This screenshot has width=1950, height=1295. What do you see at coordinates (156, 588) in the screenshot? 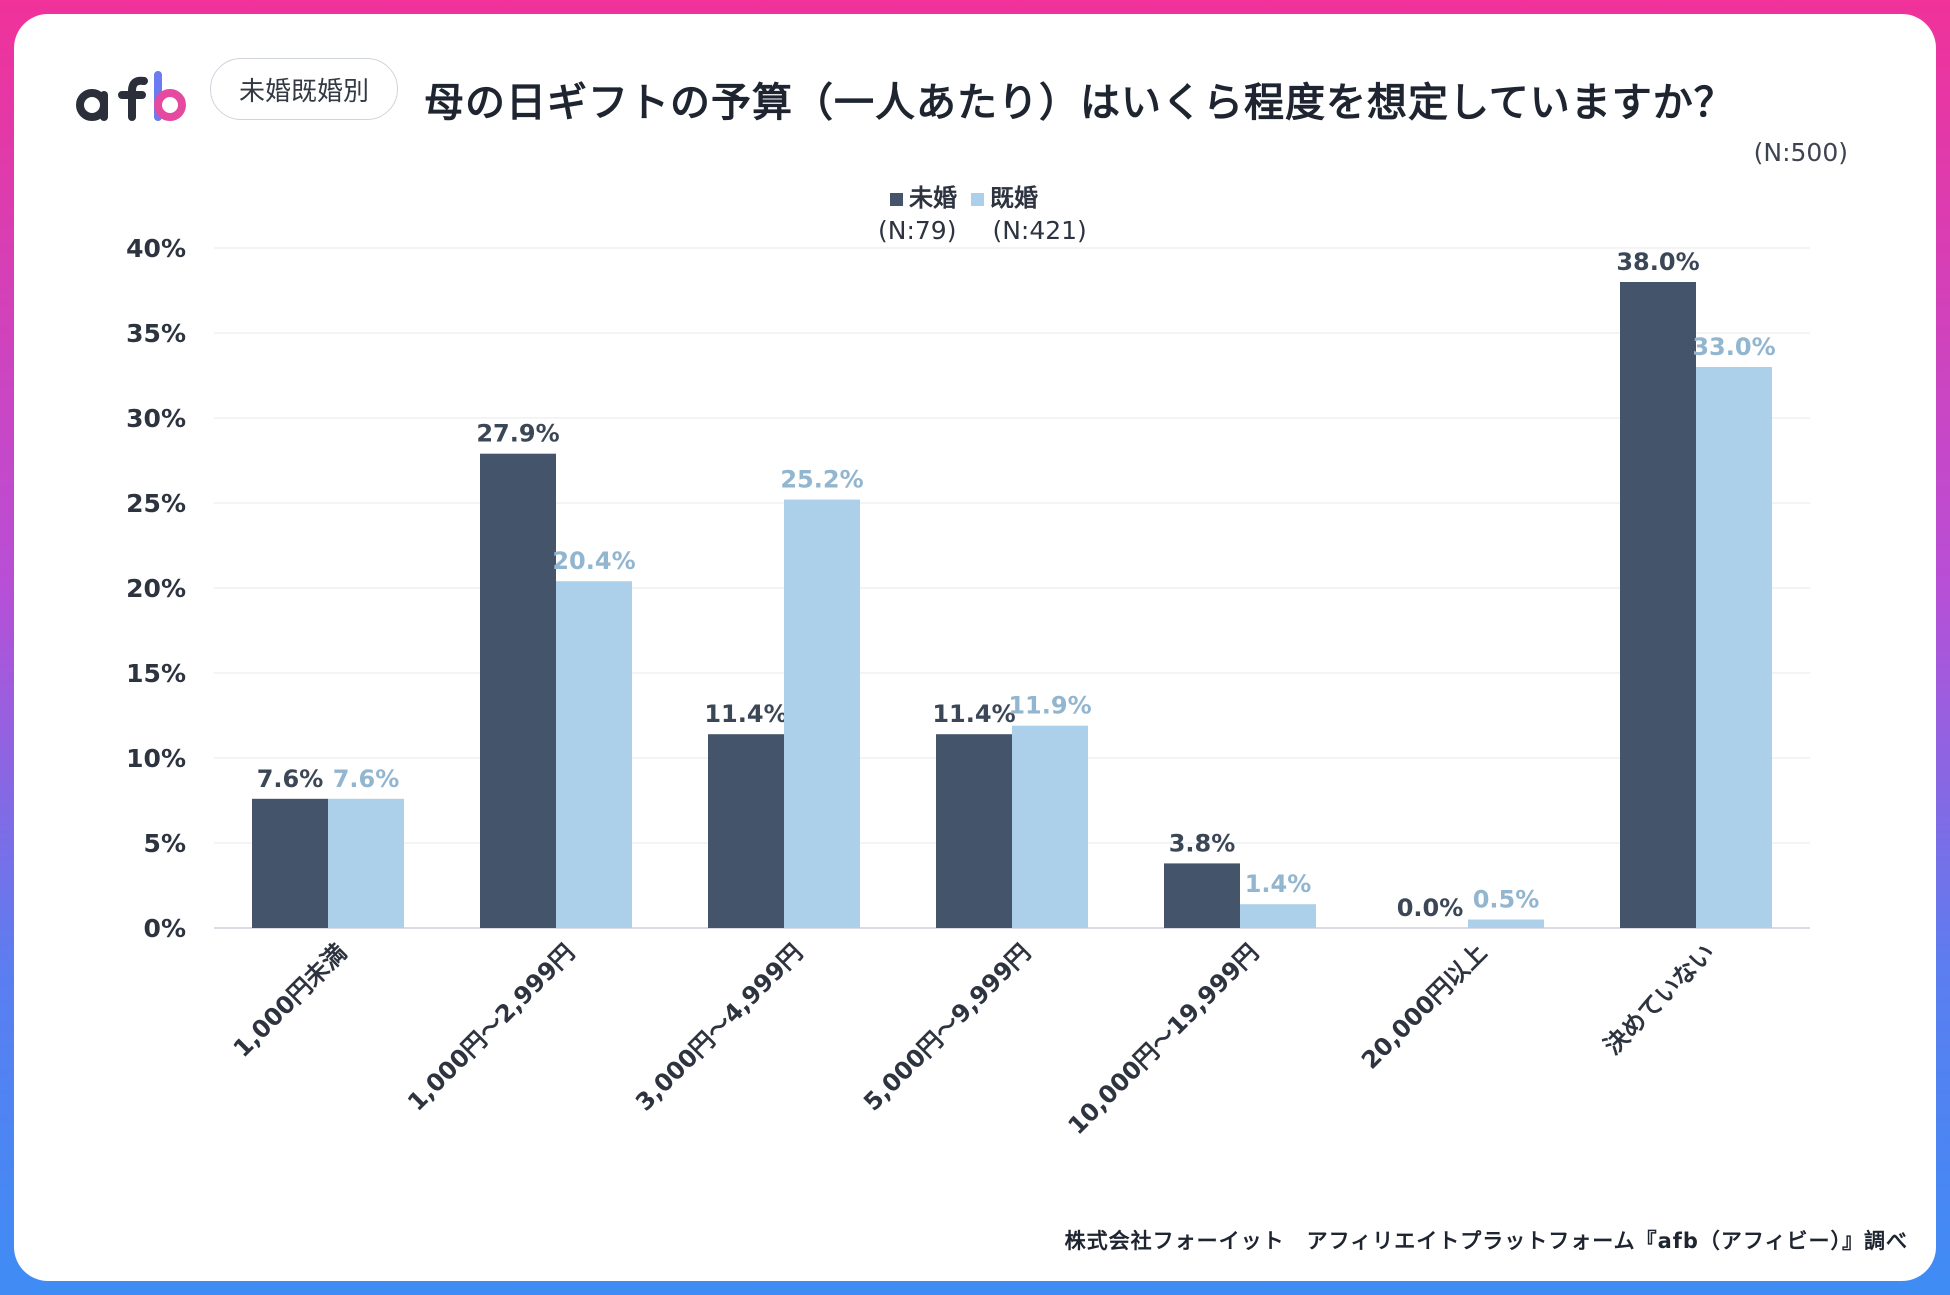
I see `y-tick-label: 20%` at bounding box center [156, 588].